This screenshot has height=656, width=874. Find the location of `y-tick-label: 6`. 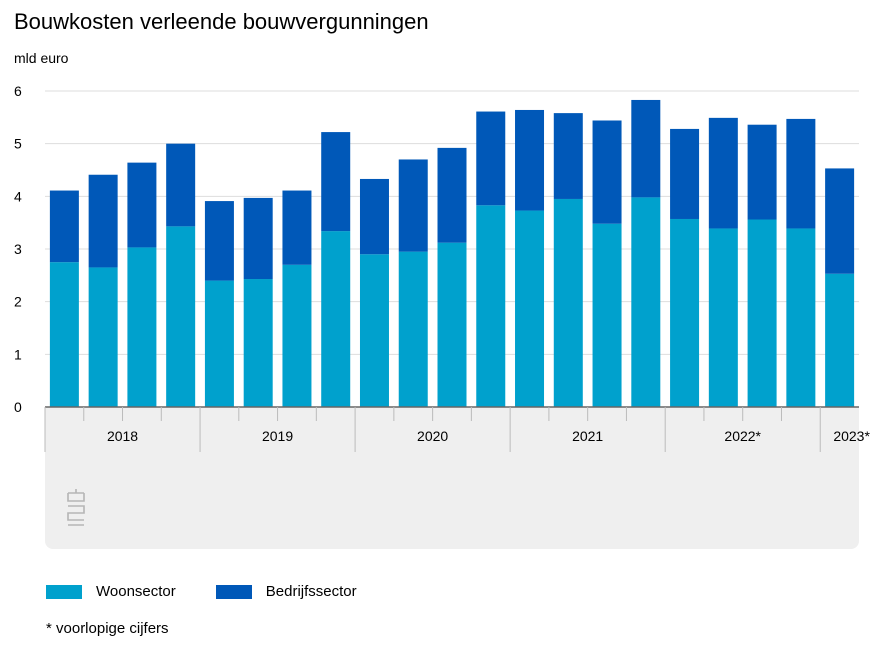

y-tick-label: 6 is located at coordinates (18, 91).